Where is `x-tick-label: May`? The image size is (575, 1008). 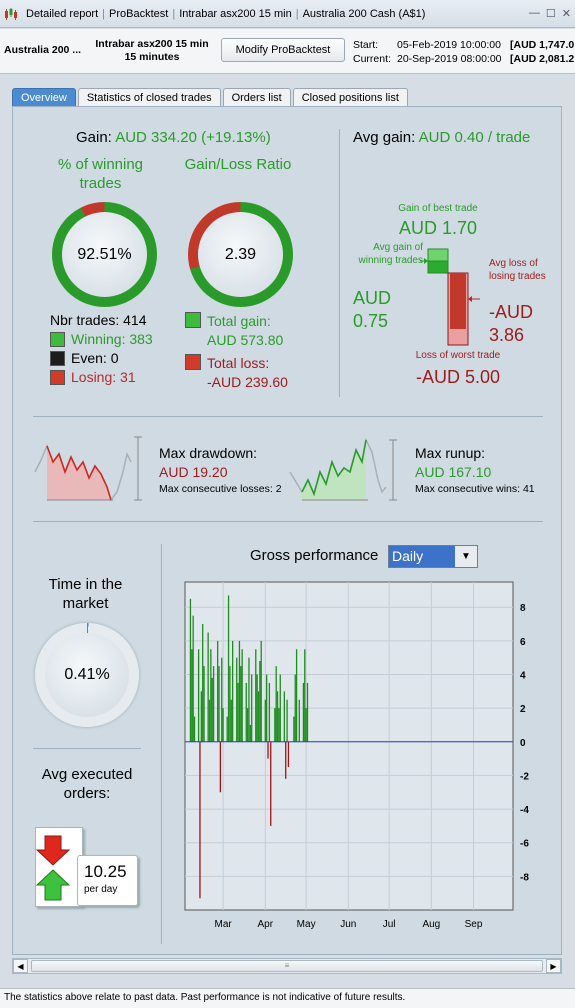
x-tick-label: May is located at coordinates (306, 924).